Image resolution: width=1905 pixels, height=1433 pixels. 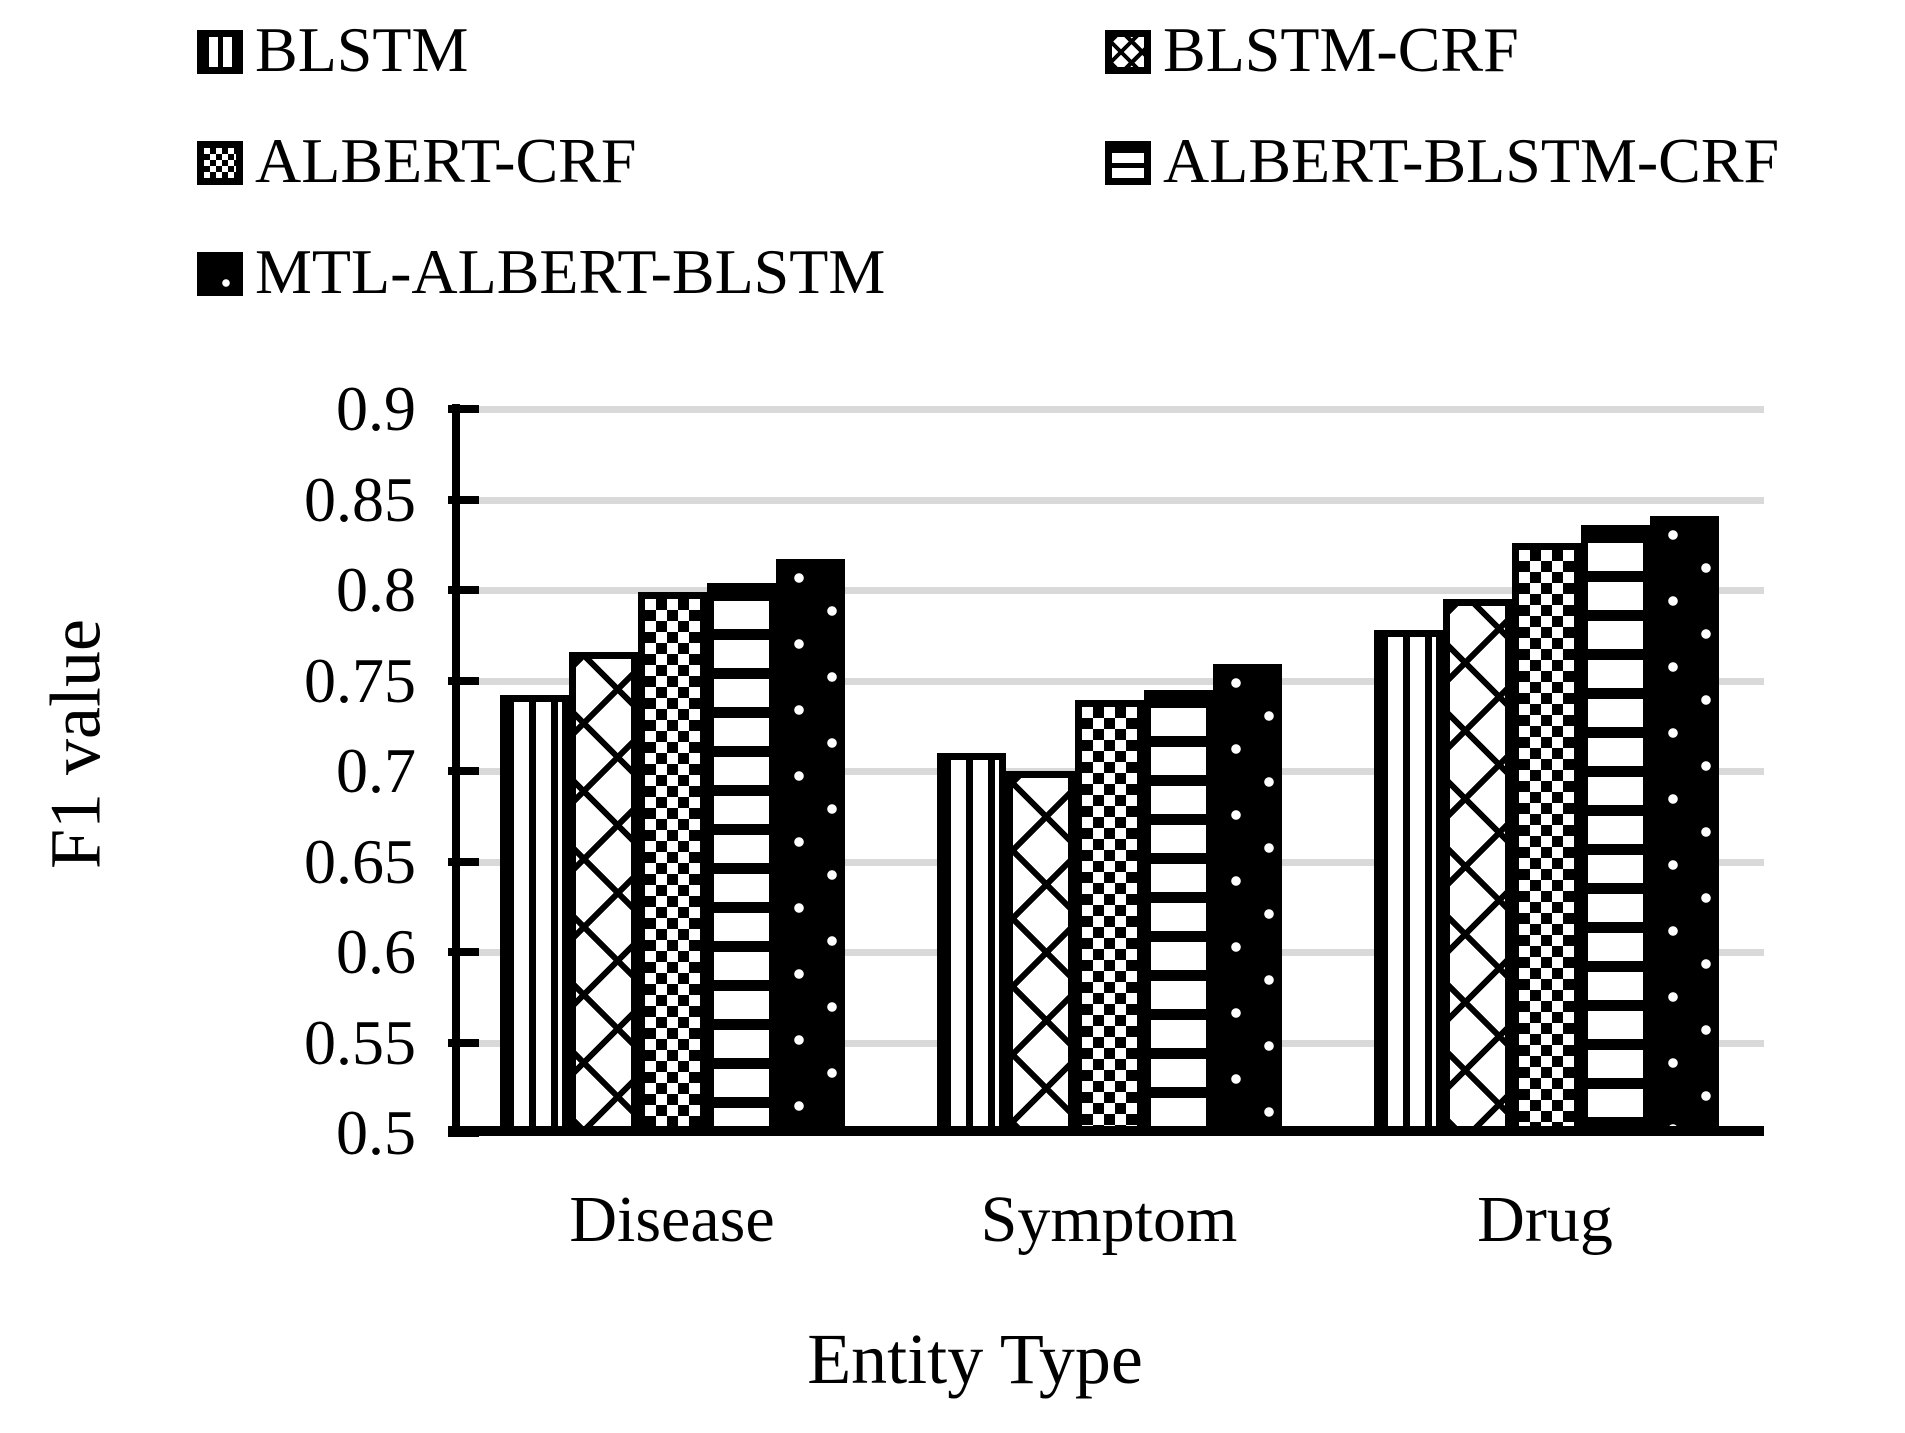 What do you see at coordinates (1247, 899) in the screenshot?
I see `bar-mtl-albert-blstm-symptom` at bounding box center [1247, 899].